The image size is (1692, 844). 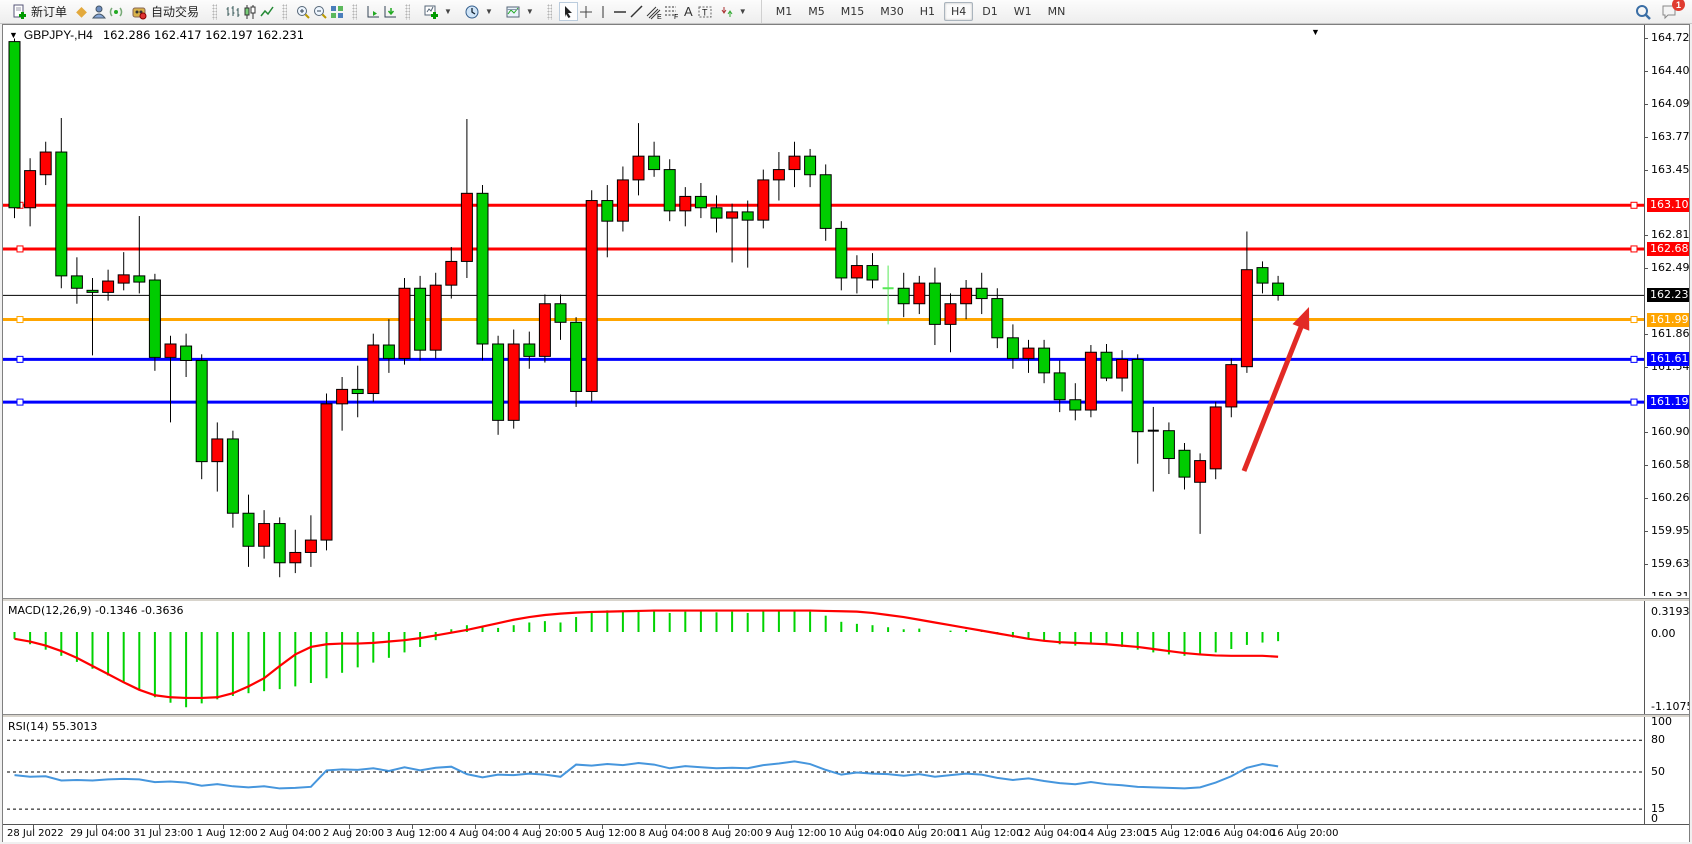 I want to click on main-toolbar: 新订单 ◆ 自动交易, so click(x=846, y=12).